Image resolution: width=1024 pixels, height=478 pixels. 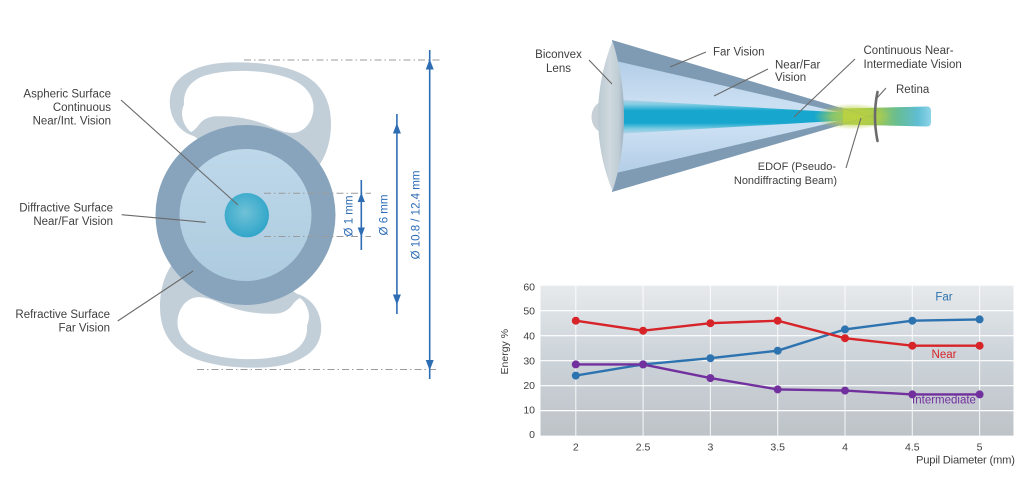 What do you see at coordinates (417, 215) in the screenshot?
I see `svg-text: Ø 10.8 / 12.4 mm` at bounding box center [417, 215].